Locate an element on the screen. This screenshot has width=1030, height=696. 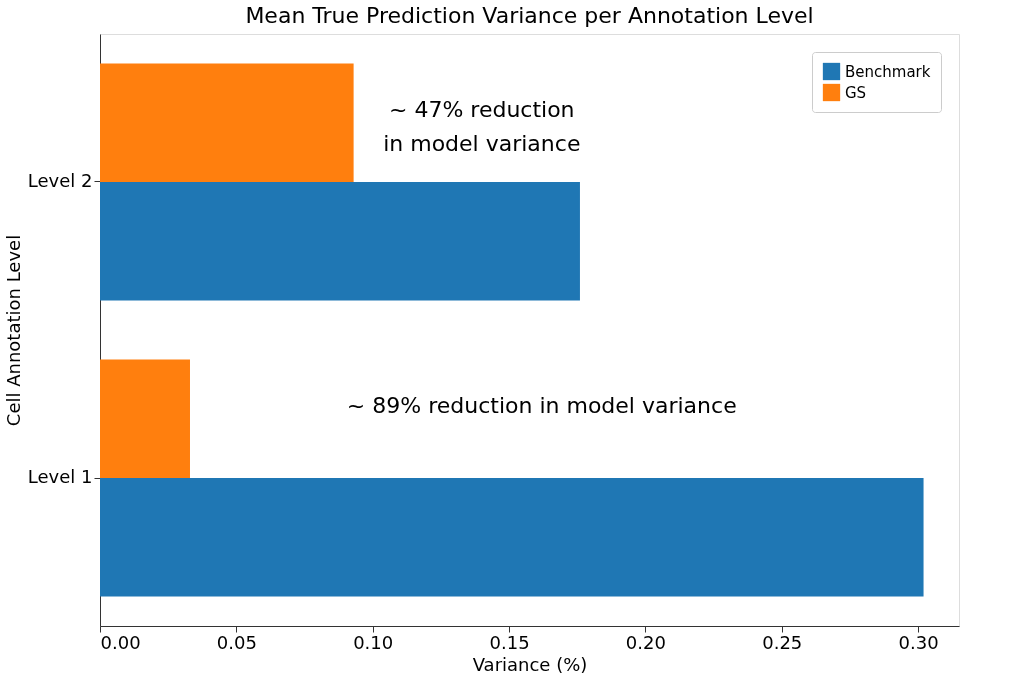
annotation: ~ 47% reduction in model variance is located at coordinates (482, 126).